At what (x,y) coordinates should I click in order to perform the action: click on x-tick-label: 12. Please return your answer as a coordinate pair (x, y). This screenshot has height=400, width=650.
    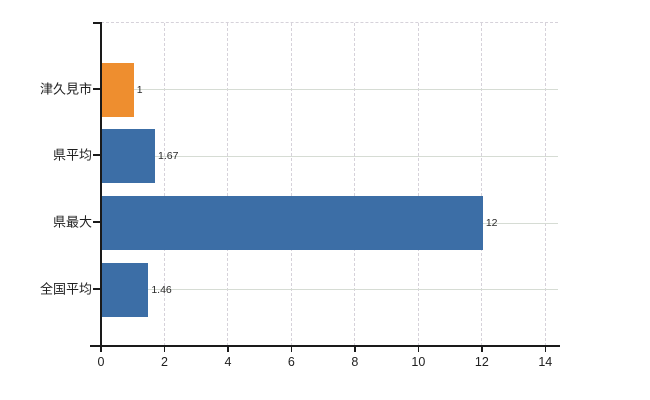
    Looking at the image, I should click on (481, 362).